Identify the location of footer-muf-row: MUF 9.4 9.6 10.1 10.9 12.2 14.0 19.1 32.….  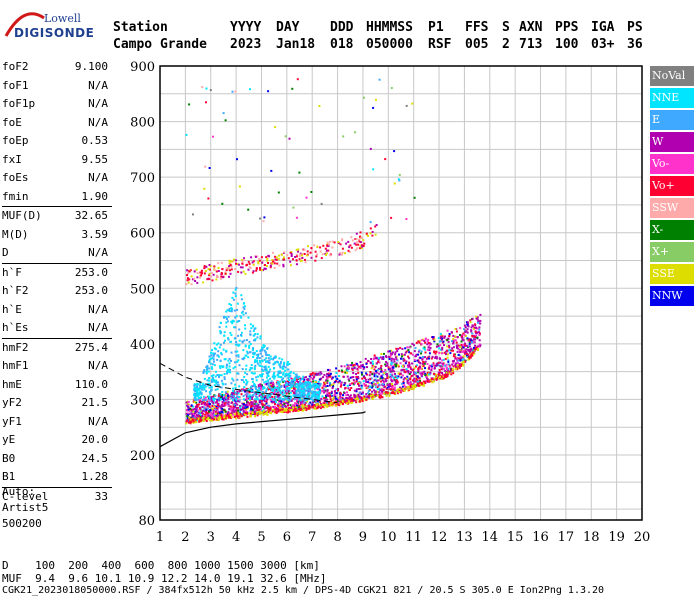
(164, 578).